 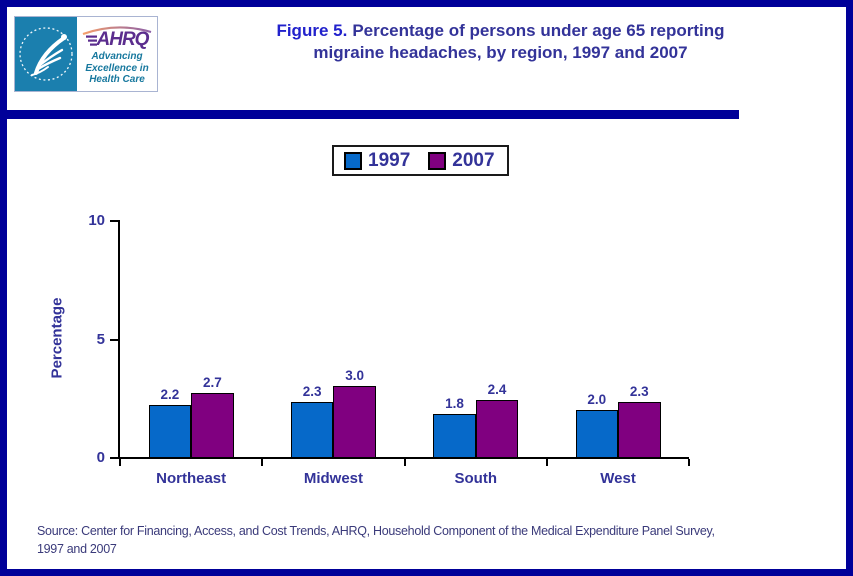 I want to click on ahrq-logo: AHRQ Advancing Excellence in Health Care, so click(x=86, y=54).